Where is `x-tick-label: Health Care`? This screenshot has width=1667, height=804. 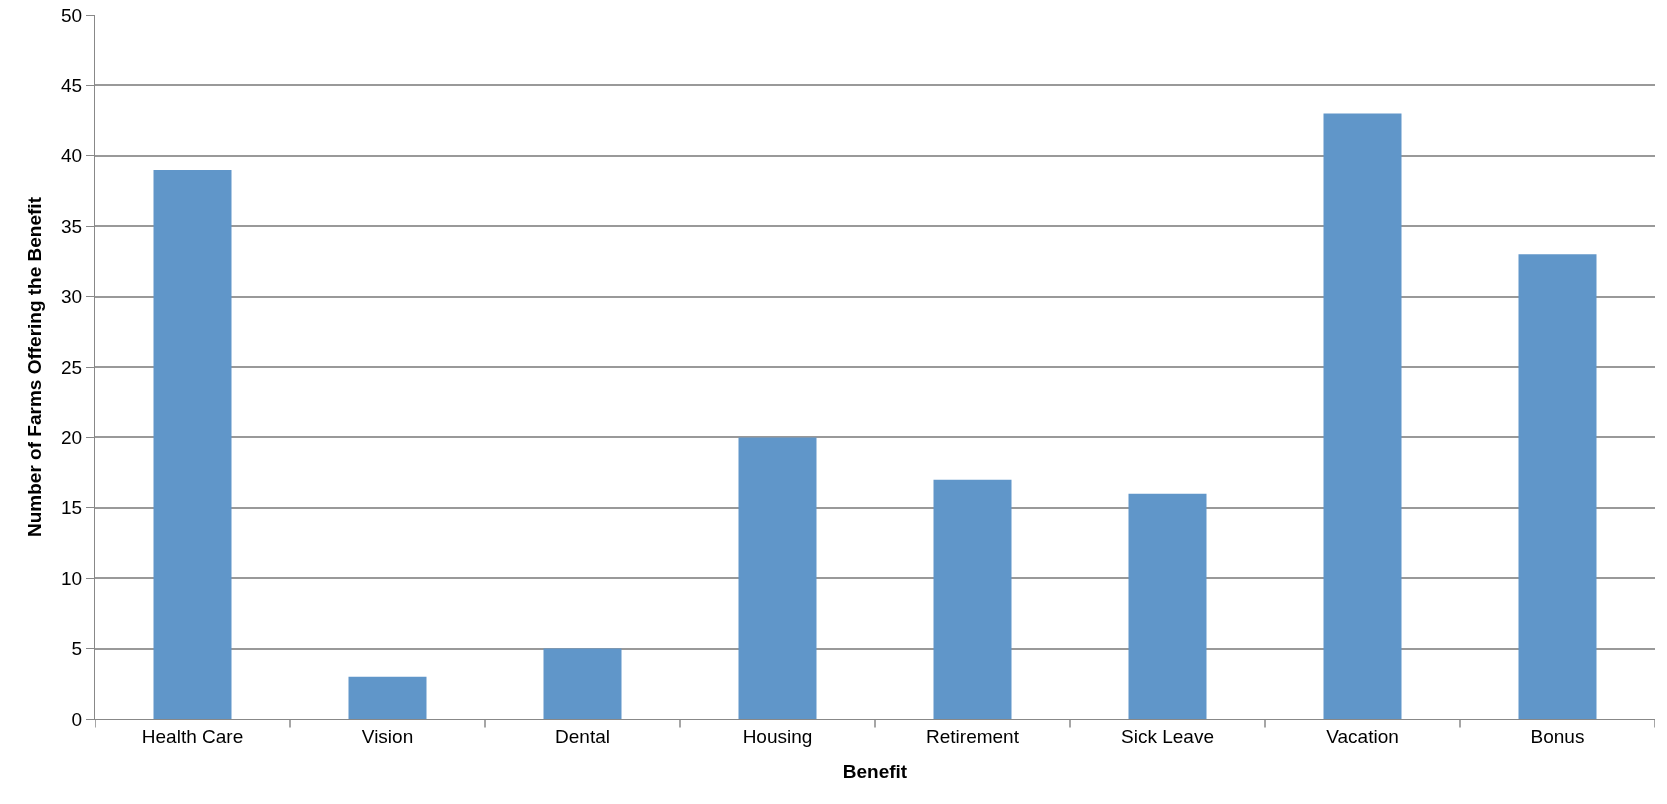 x-tick-label: Health Care is located at coordinates (192, 736).